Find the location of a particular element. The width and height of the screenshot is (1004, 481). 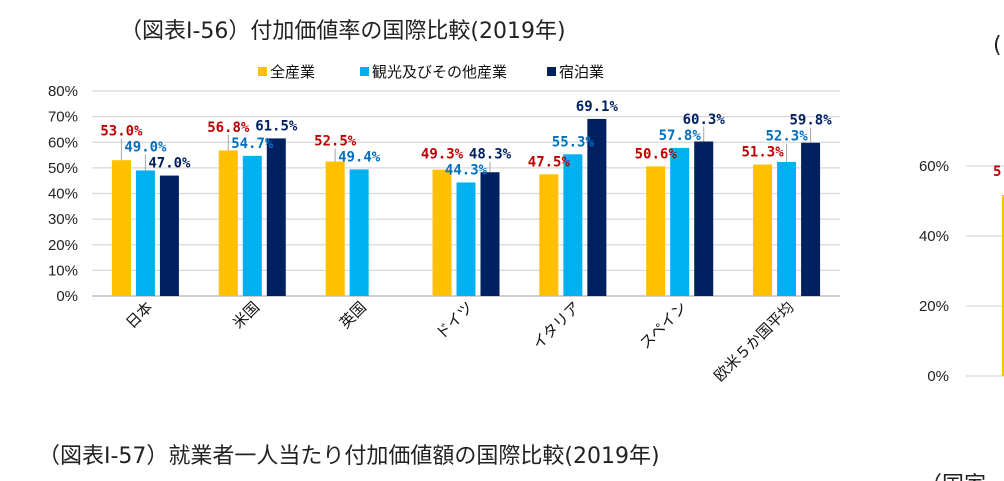

data-label: 44.3% is located at coordinates (466, 170).